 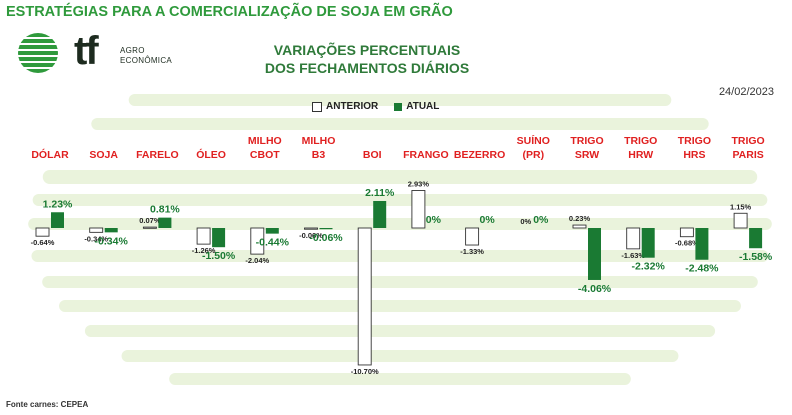 I want to click on data-label-anterior: 0.23%, so click(x=580, y=218).